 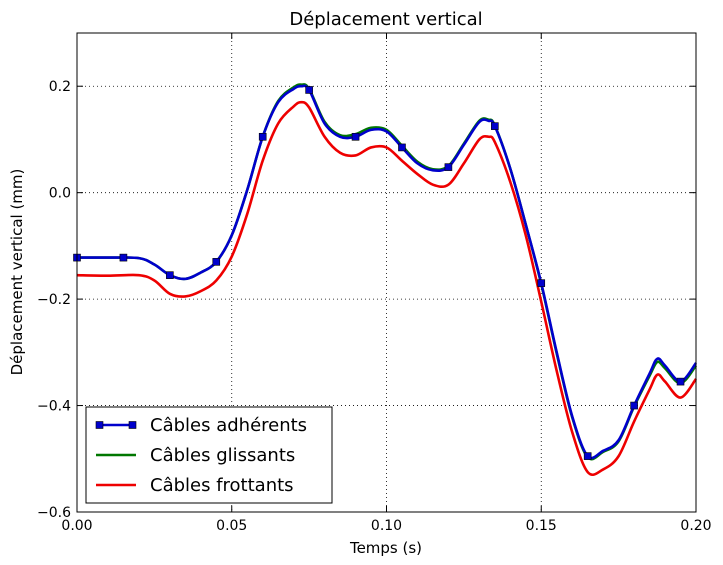 What do you see at coordinates (228, 425) in the screenshot?
I see `legend-label-0: Câbles adhérents` at bounding box center [228, 425].